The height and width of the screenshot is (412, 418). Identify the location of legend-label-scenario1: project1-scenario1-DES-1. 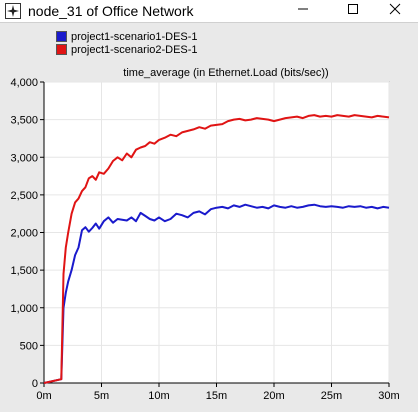
(134, 36).